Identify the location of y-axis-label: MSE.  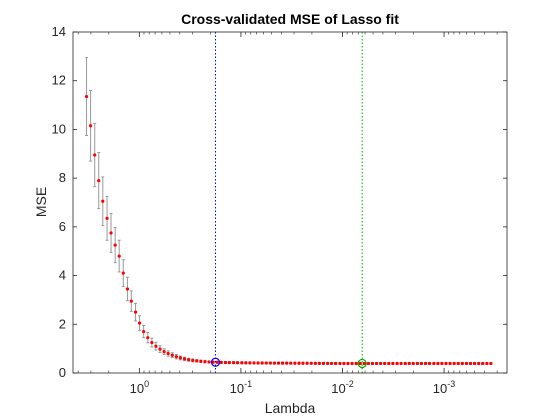
(41, 202).